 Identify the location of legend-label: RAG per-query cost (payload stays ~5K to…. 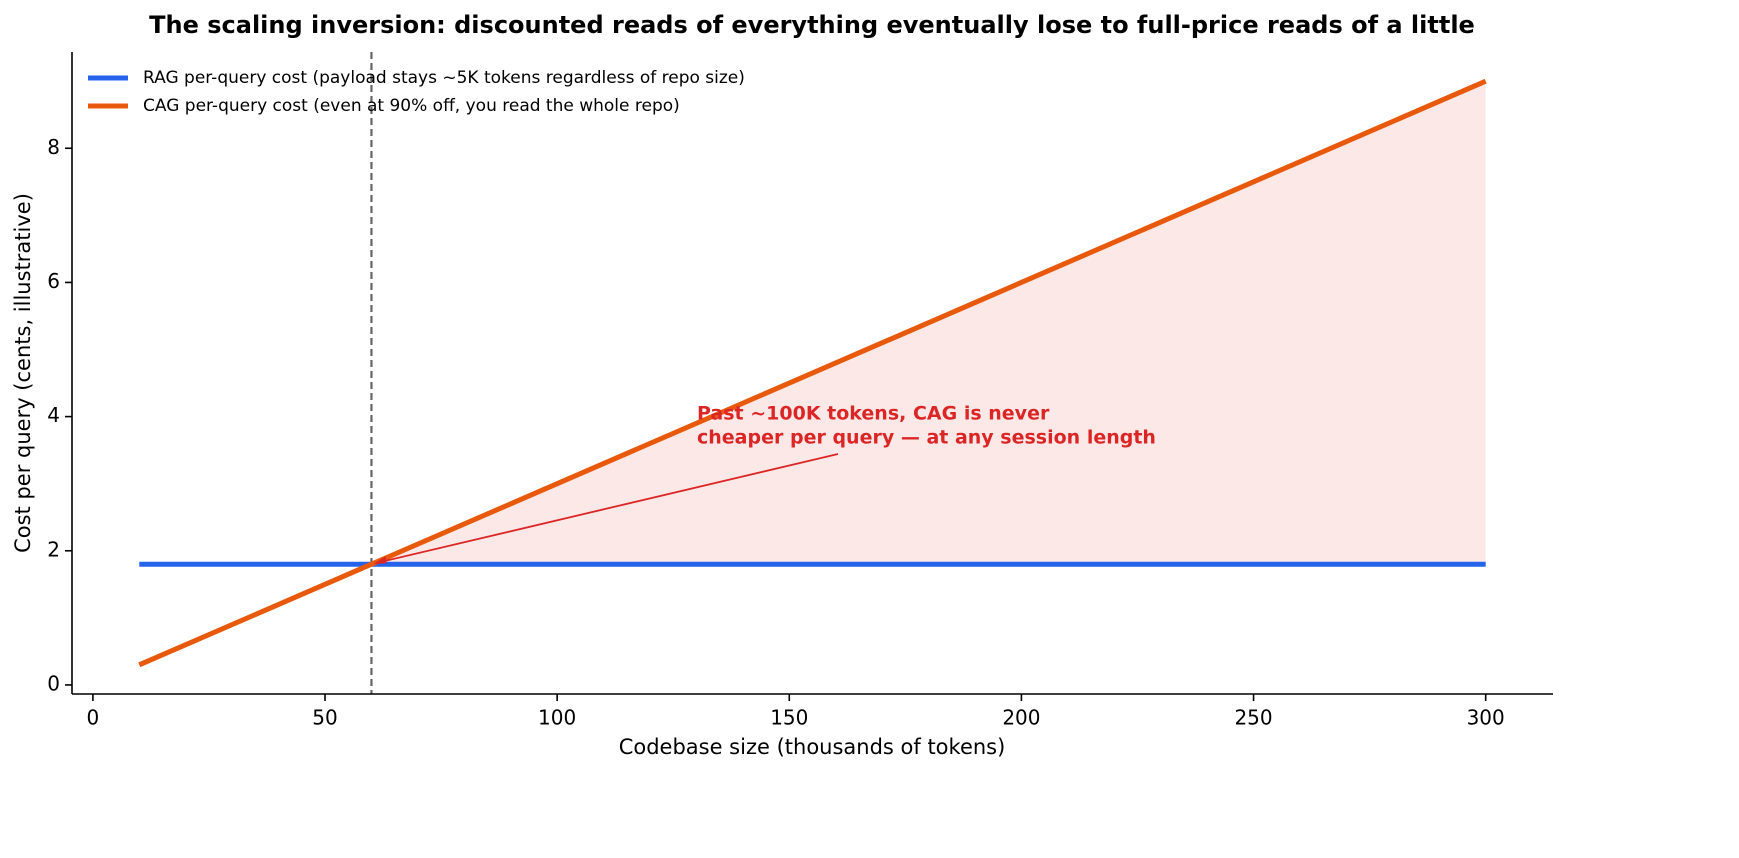
(444, 78).